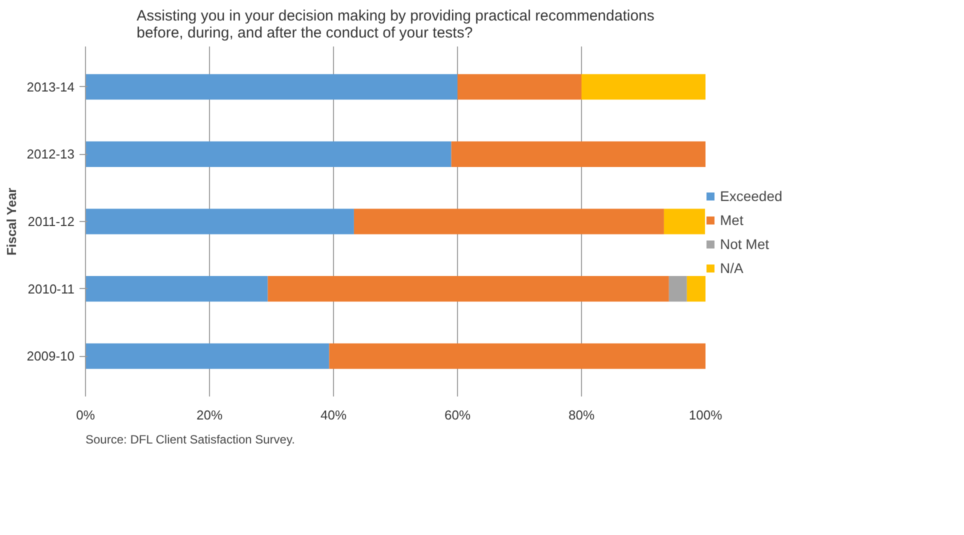 This screenshot has width=964, height=535. What do you see at coordinates (732, 268) in the screenshot?
I see `legend-label: N/A` at bounding box center [732, 268].